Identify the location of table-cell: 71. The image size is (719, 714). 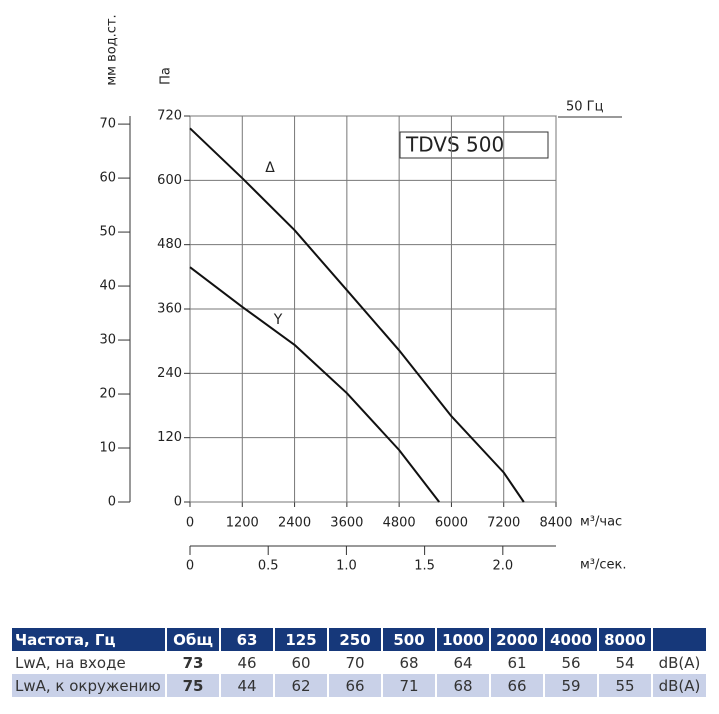
(409, 685).